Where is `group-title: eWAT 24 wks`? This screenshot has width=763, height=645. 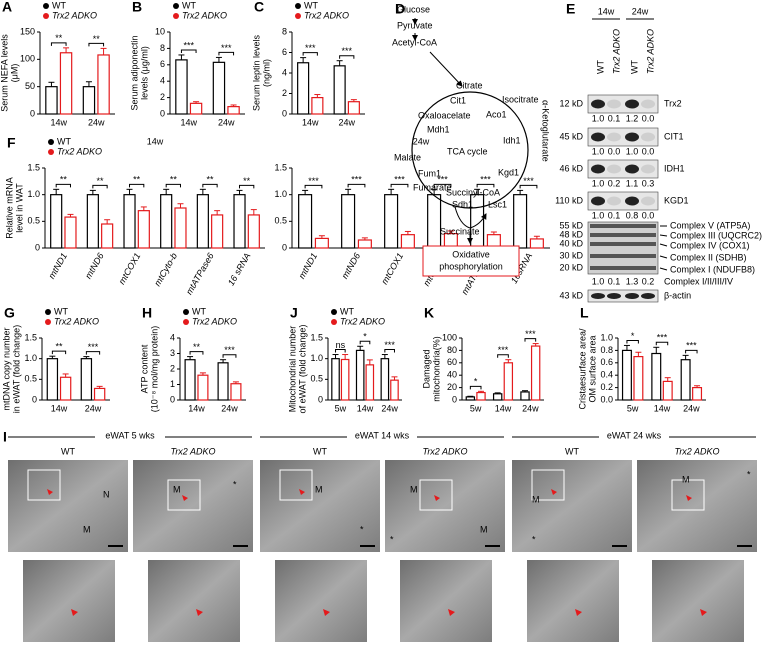 group-title: eWAT 24 wks is located at coordinates (634, 435).